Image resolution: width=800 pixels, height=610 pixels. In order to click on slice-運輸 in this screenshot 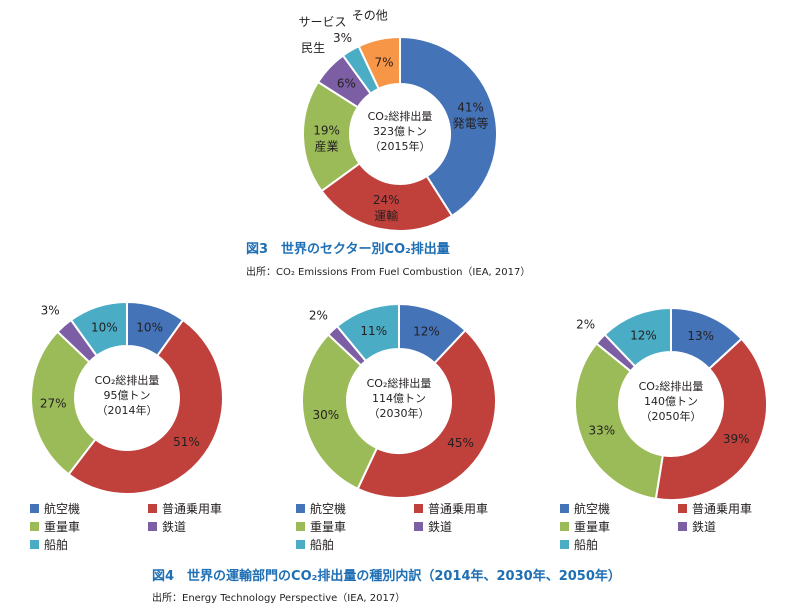, I will do `click(387, 196)`.